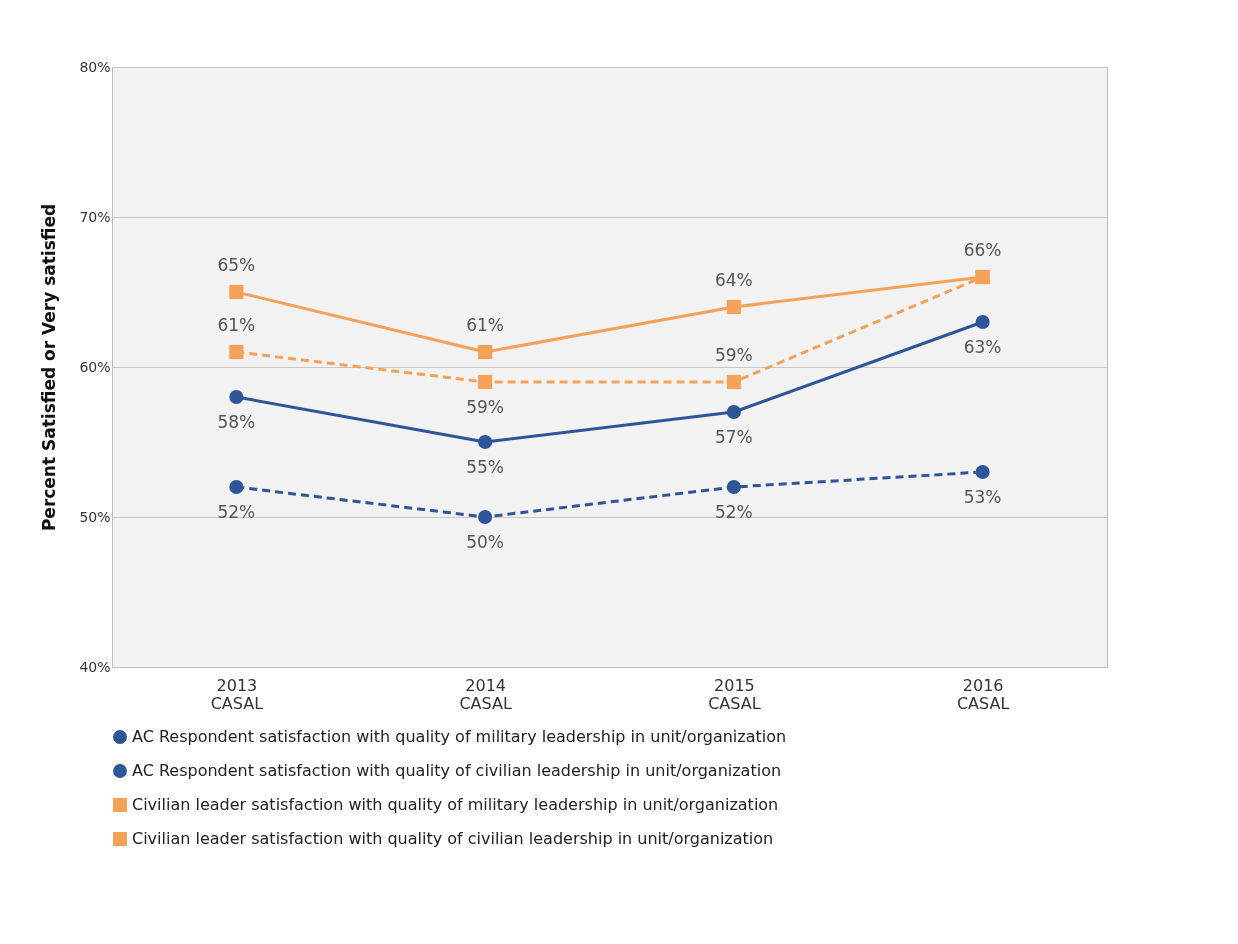 Image resolution: width=1238 pixels, height=944 pixels. What do you see at coordinates (485, 694) in the screenshot?
I see `x-tick-label: 2014 CASAL` at bounding box center [485, 694].